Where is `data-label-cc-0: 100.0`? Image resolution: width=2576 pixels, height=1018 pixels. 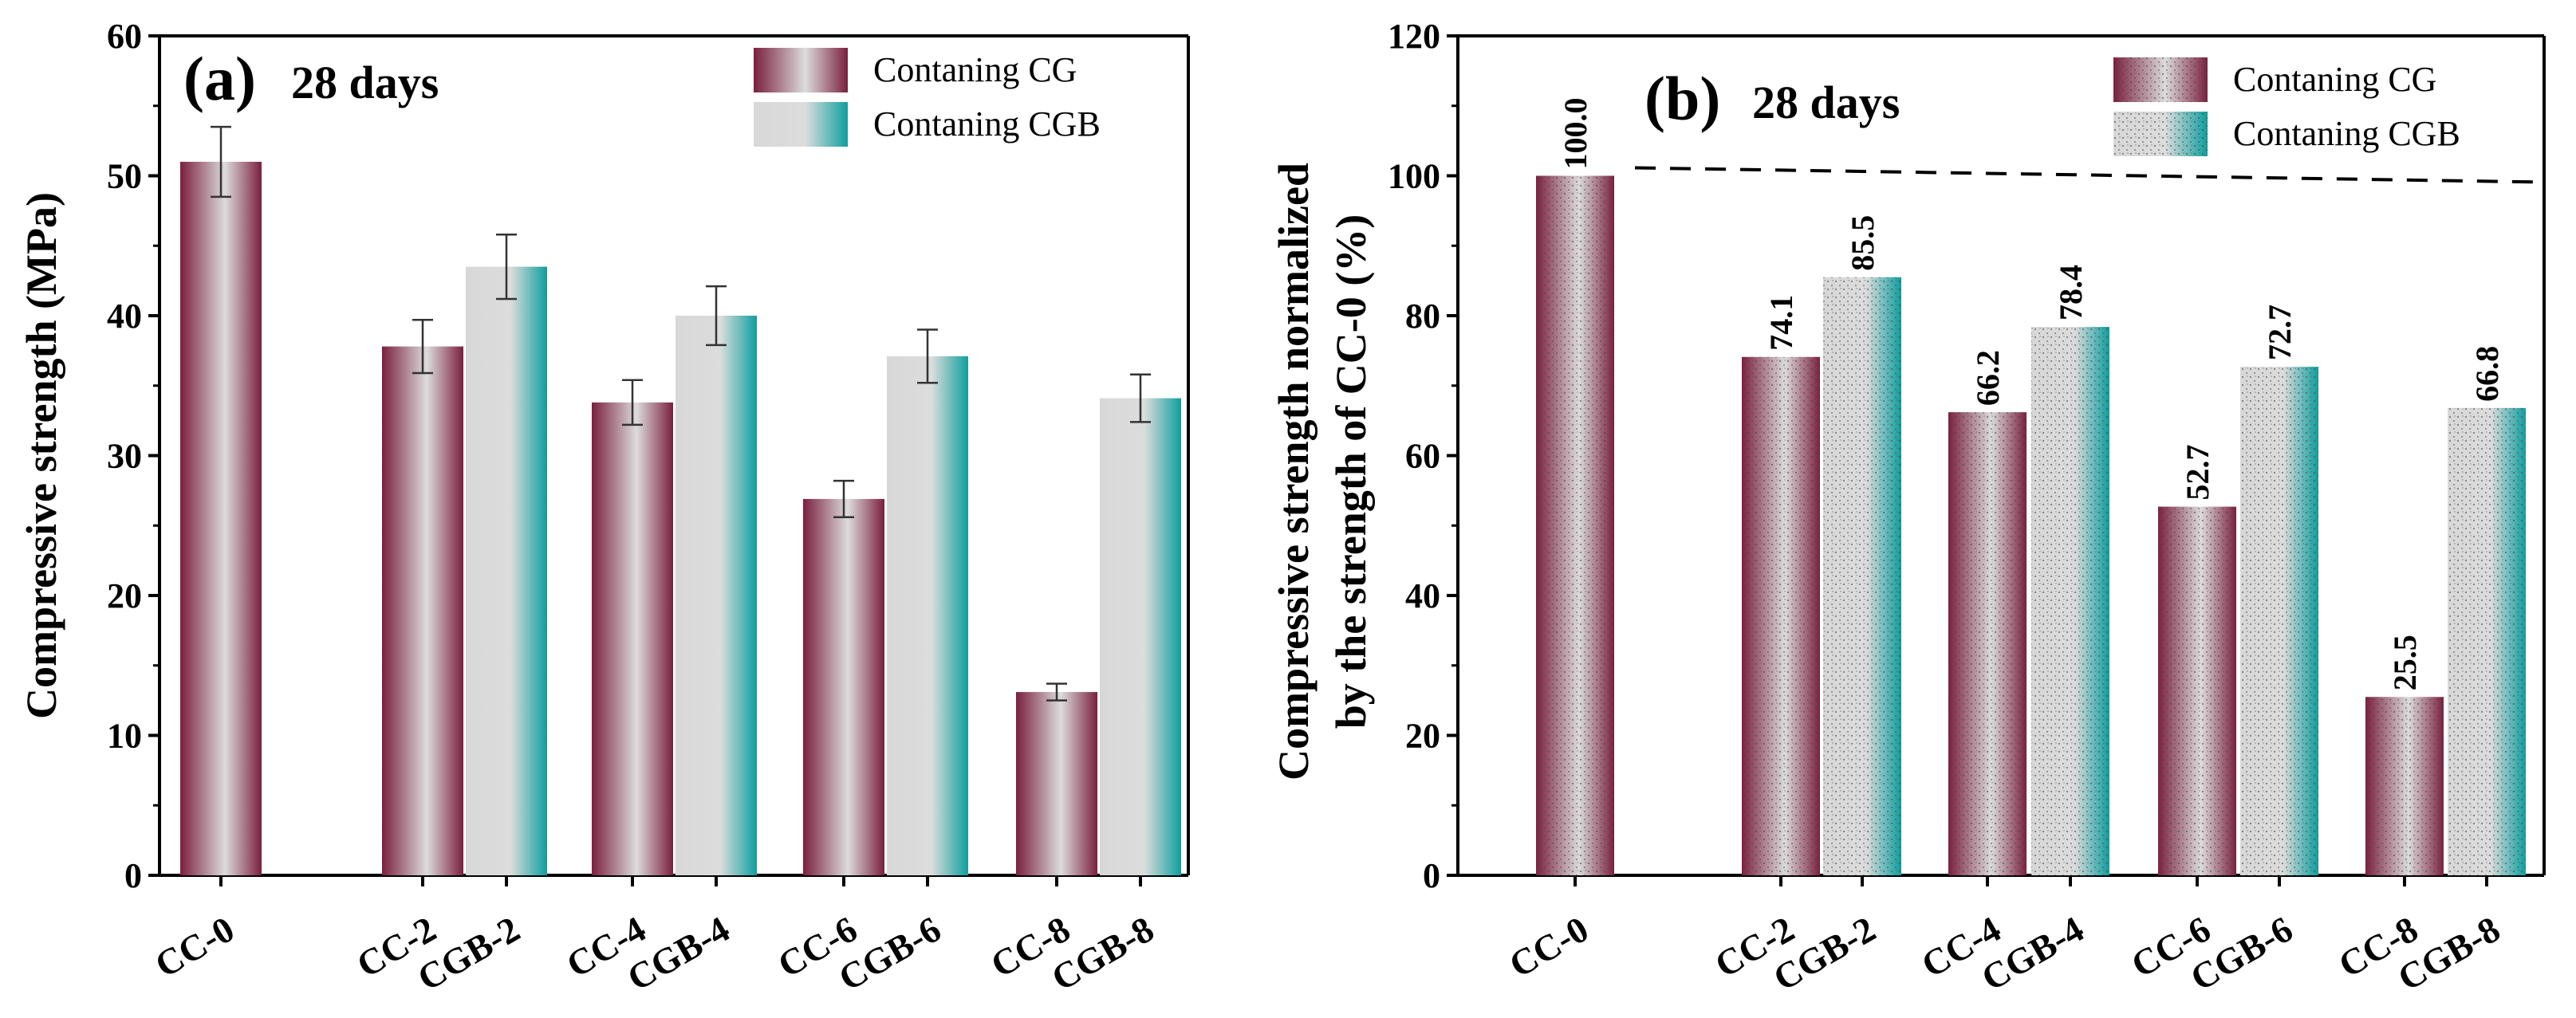
data-label-cc-0: 100.0 is located at coordinates (1575, 134).